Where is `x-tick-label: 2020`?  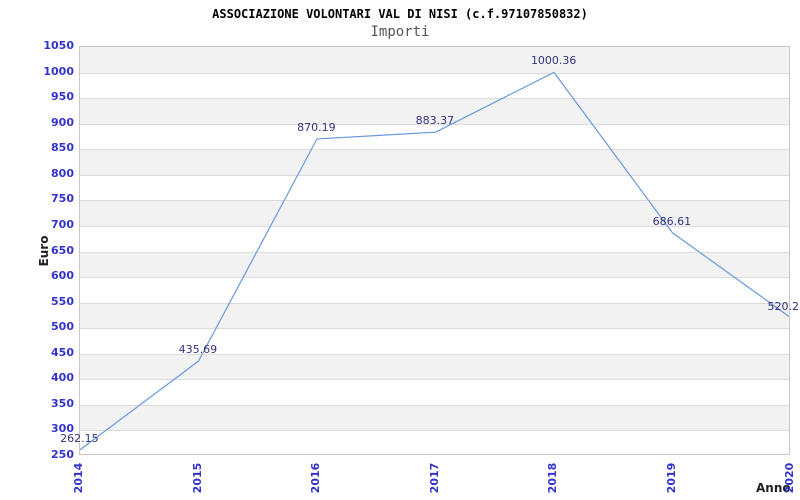 x-tick-label: 2020 is located at coordinates (789, 478).